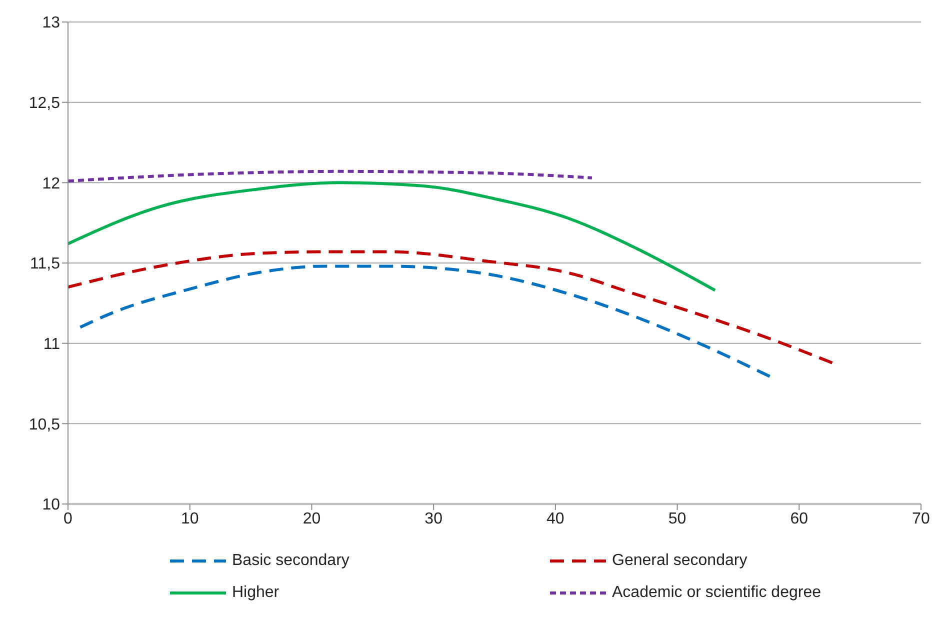 The image size is (943, 633). What do you see at coordinates (51, 23) in the screenshot?
I see `y-tick-label: 13` at bounding box center [51, 23].